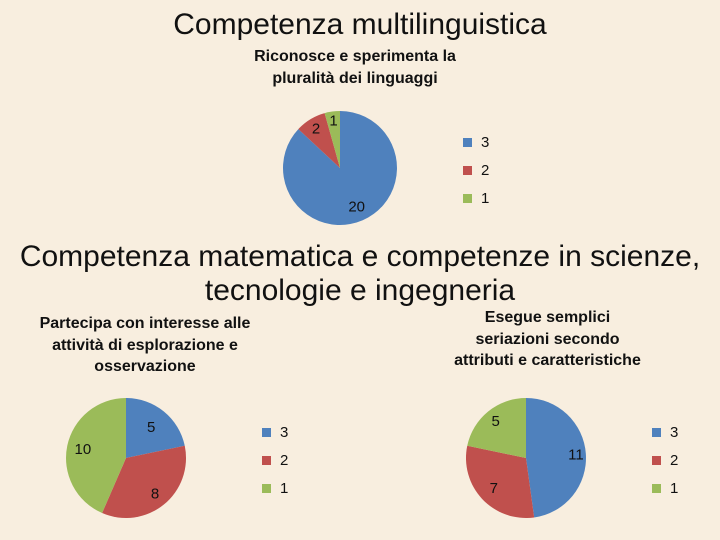 The width and height of the screenshot is (720, 540). What do you see at coordinates (316, 129) in the screenshot?
I see `data-label: 2` at bounding box center [316, 129].